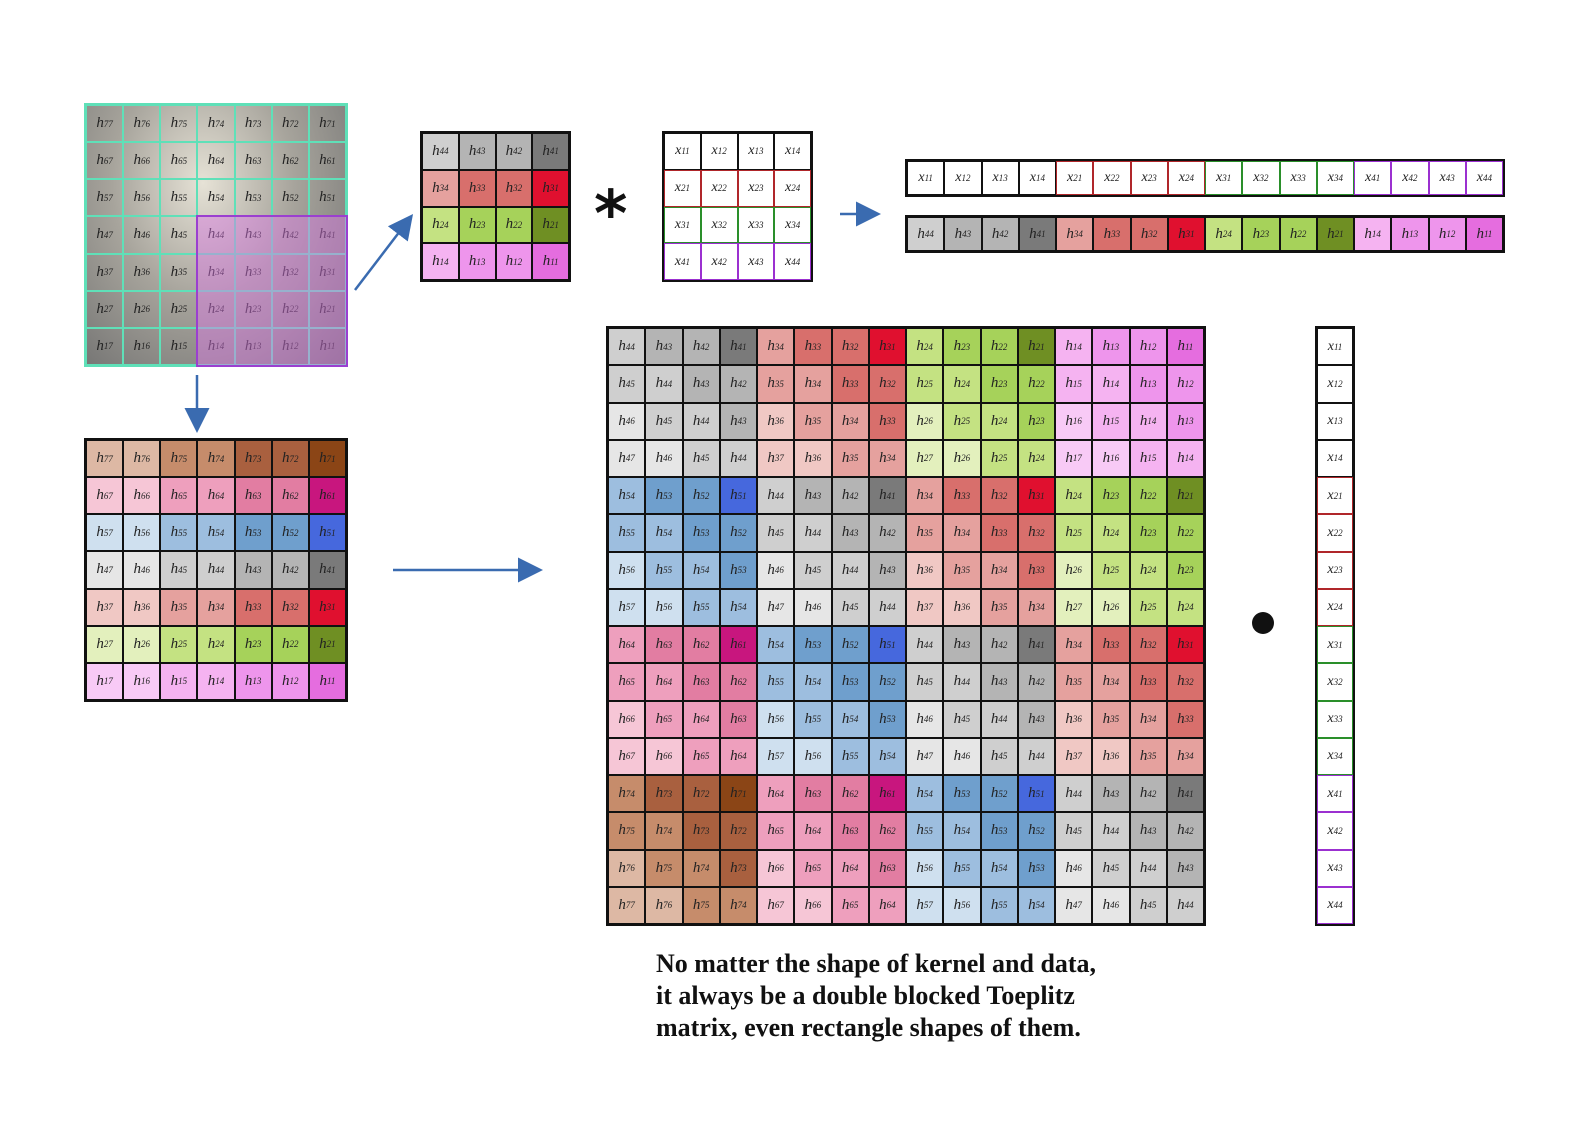  I want to click on toeplitz-cell: h 14, so click(1148, 421).